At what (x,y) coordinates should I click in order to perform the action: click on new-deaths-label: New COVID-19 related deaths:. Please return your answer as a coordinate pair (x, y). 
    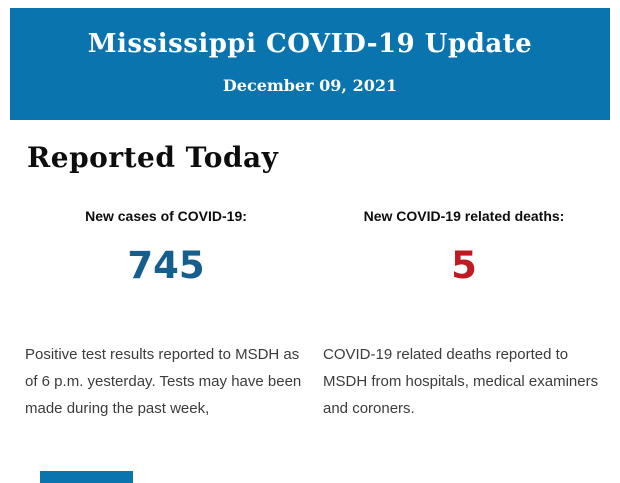
    Looking at the image, I should click on (464, 216).